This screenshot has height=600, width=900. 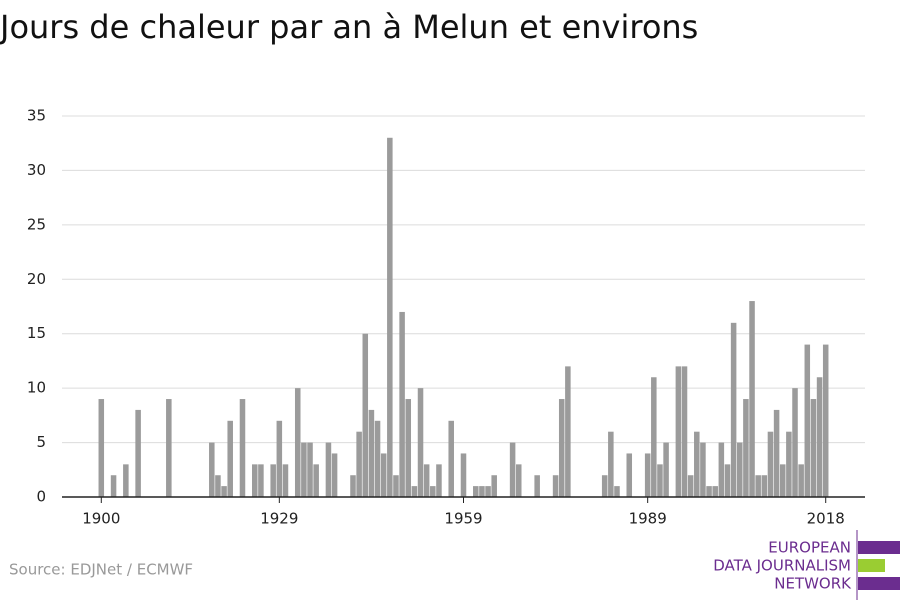 I want to click on logo-text: NETWORK, so click(x=813, y=584).